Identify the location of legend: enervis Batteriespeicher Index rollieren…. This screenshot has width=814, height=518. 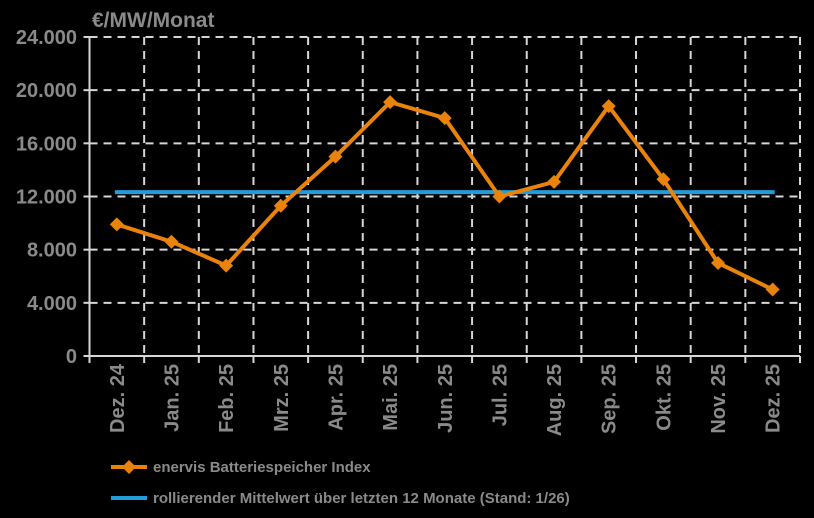
(340, 482).